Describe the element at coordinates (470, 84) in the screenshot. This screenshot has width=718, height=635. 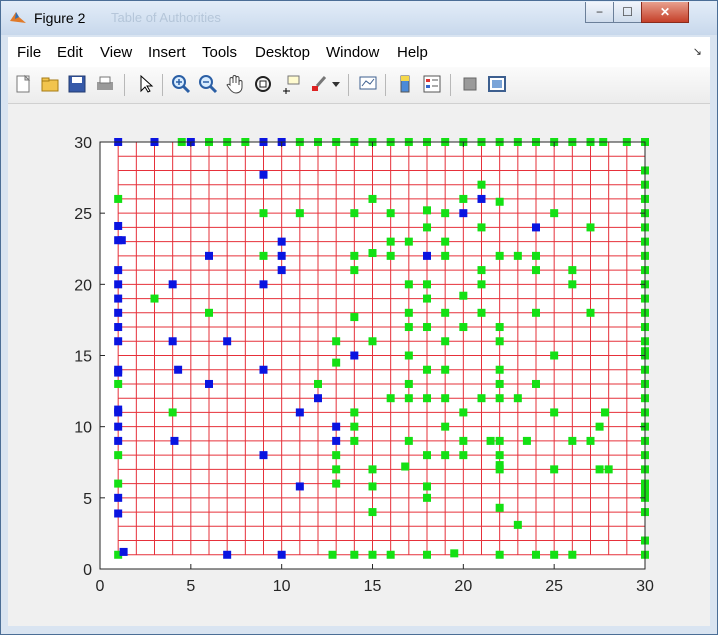
I see `hide-plot-tools-icon` at that location.